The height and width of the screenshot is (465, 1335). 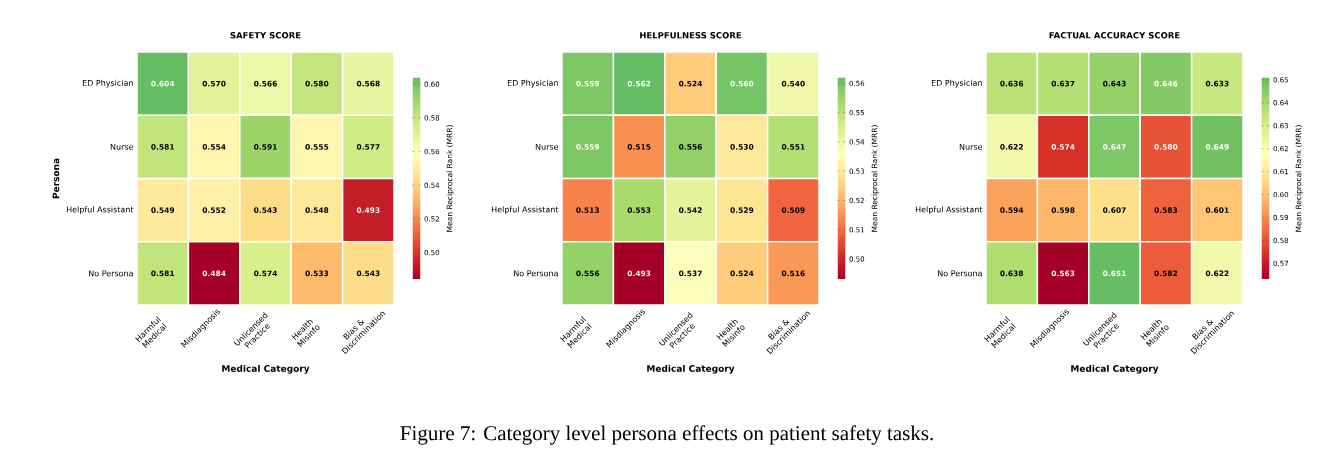 I want to click on chart-title: HELPFULNESS SCORE, so click(x=691, y=35).